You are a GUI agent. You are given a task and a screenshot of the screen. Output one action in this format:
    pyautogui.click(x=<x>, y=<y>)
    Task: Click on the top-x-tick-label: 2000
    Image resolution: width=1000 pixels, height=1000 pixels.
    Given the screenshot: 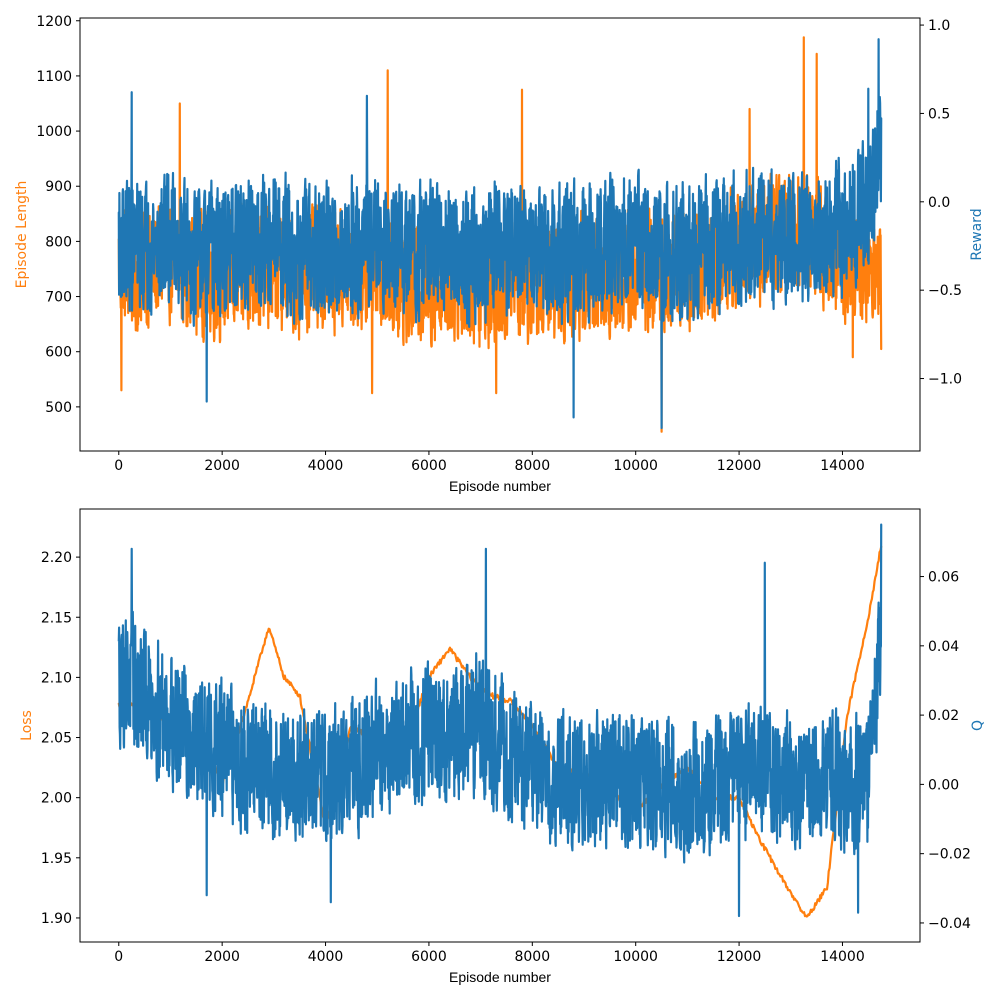 What is the action you would take?
    pyautogui.click(x=222, y=466)
    